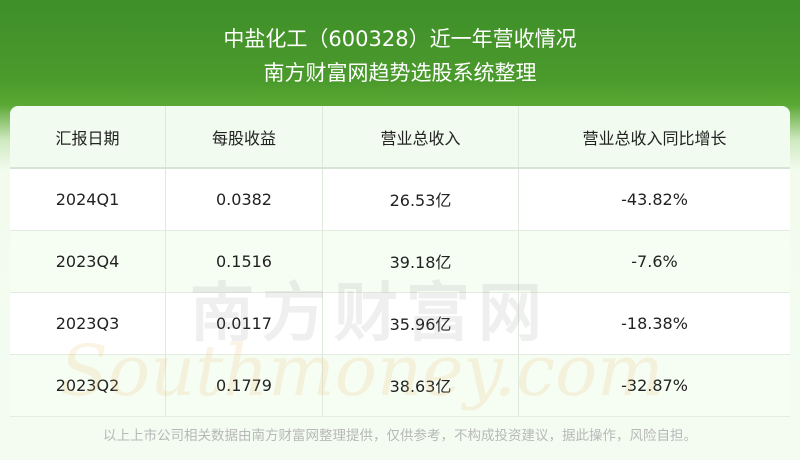 The image size is (800, 460). I want to click on cell-growth: -43.82%, so click(654, 199).